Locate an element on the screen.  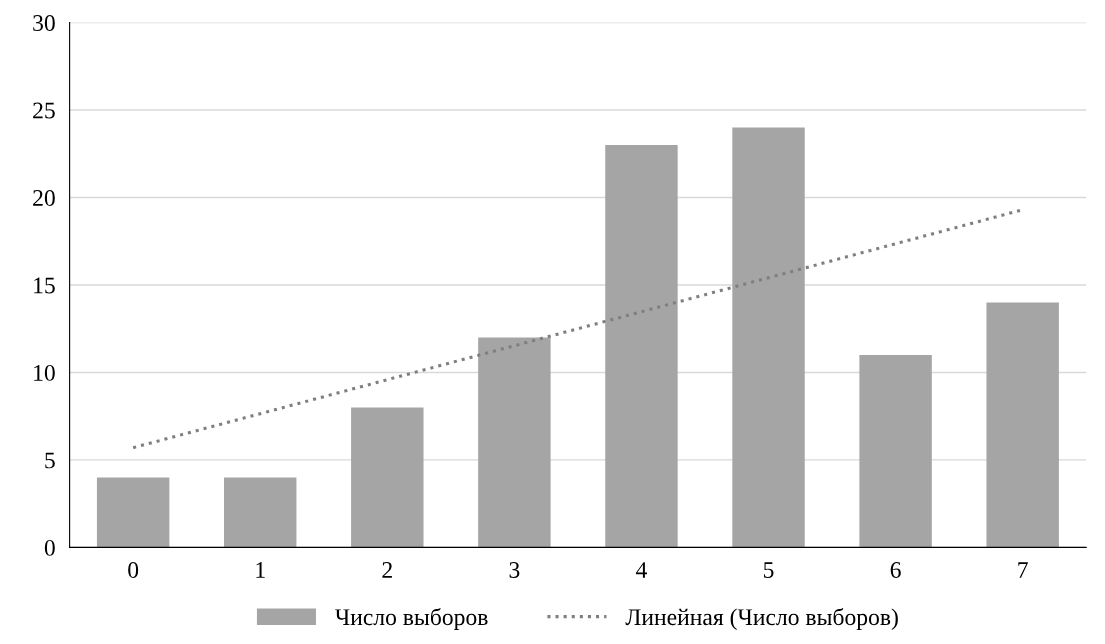
y-tick-label: 15 is located at coordinates (44, 285).